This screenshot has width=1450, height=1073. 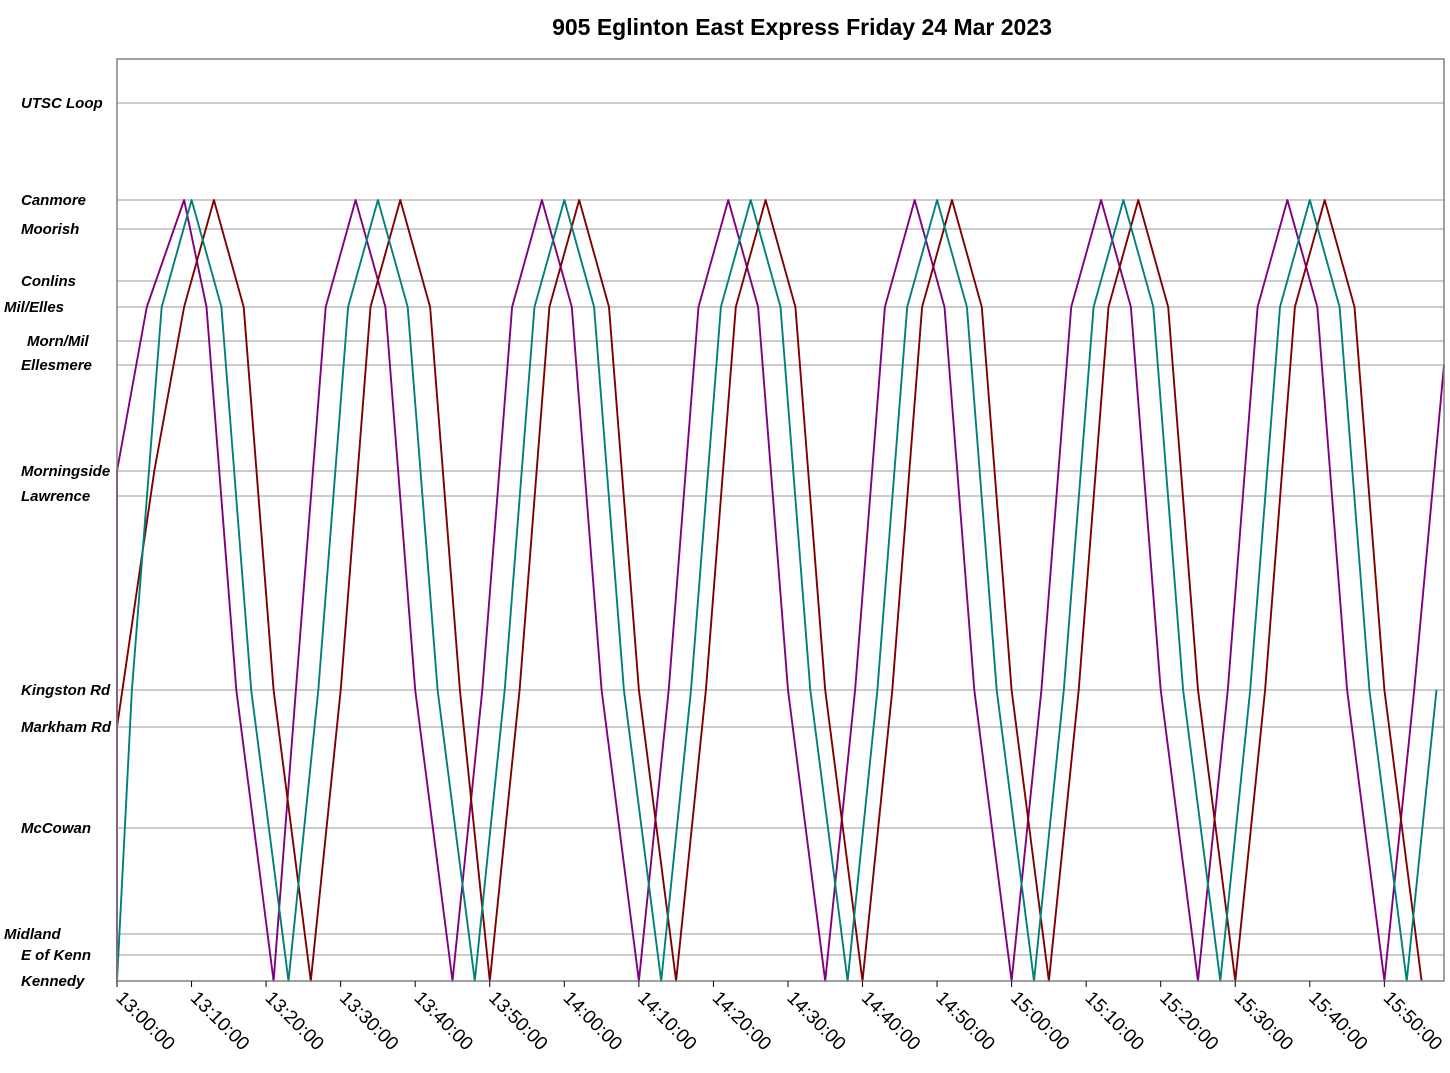 I want to click on x-tick-label: 14:10:00, so click(x=666, y=1021).